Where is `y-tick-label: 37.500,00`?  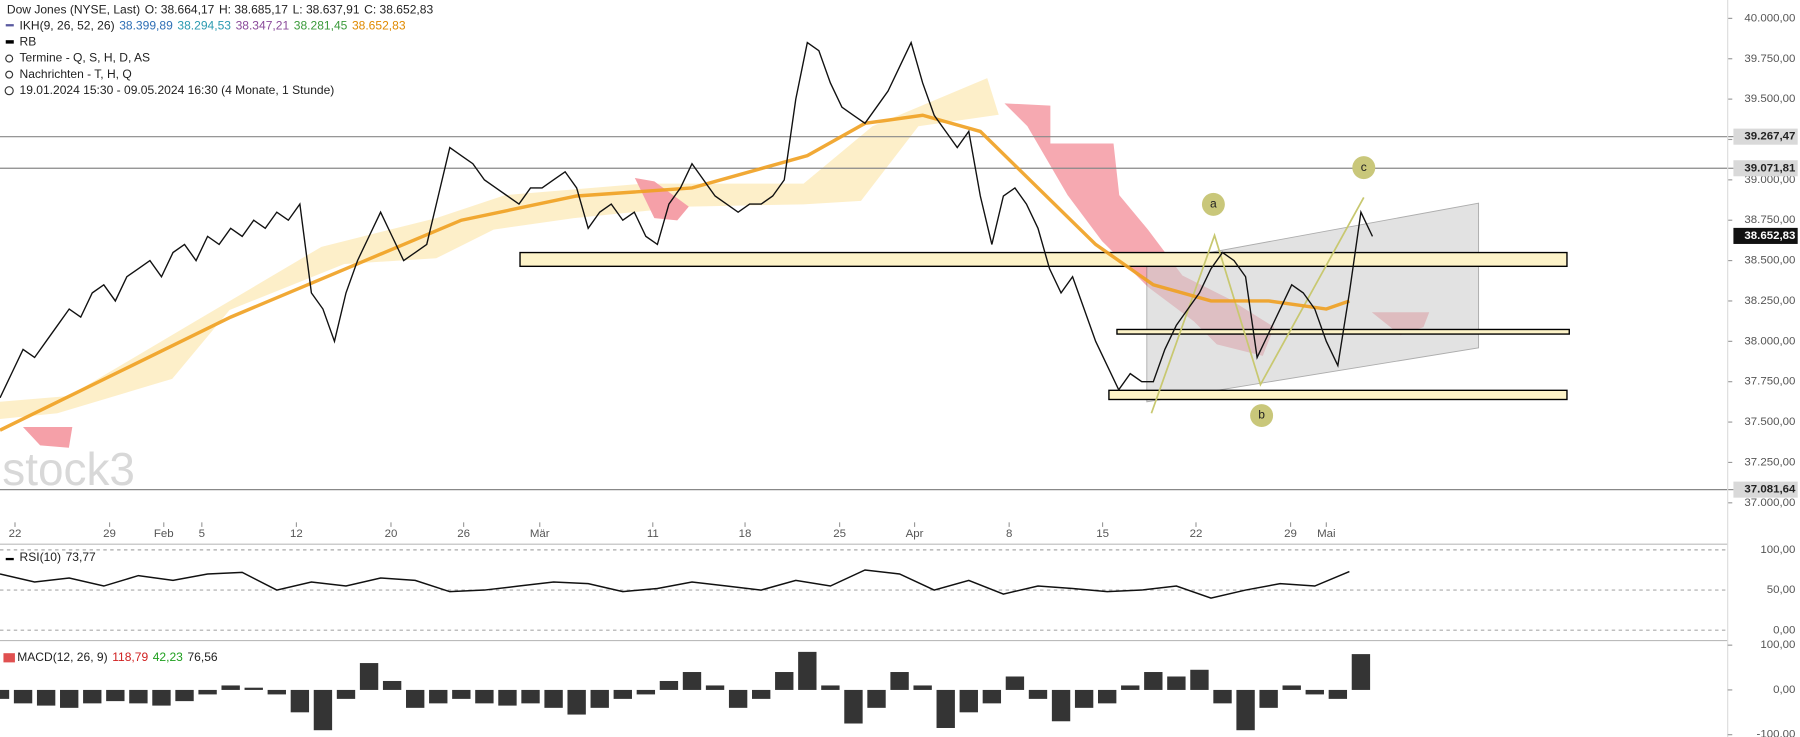 y-tick-label: 37.500,00 is located at coordinates (1769, 422).